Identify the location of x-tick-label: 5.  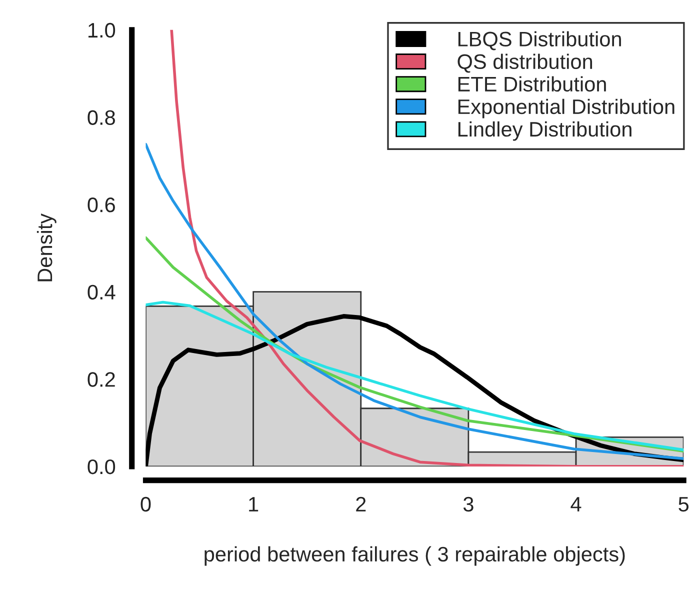
(683, 504).